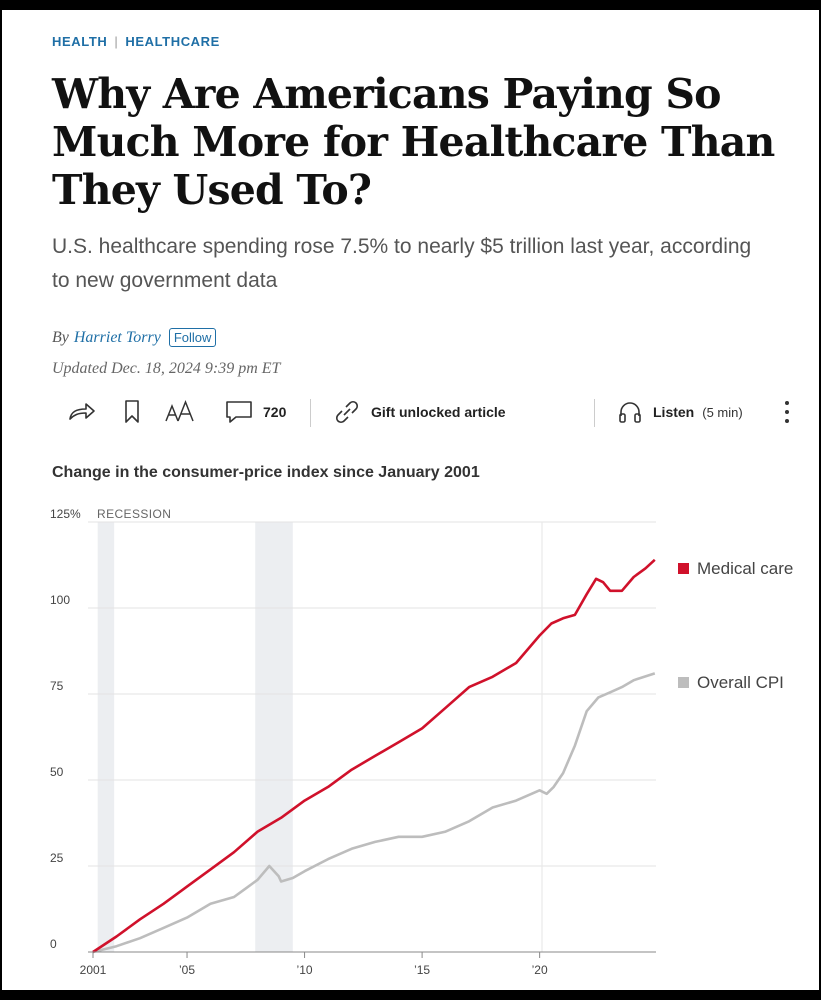  I want to click on x-tick-label: ’15, so click(422, 970).